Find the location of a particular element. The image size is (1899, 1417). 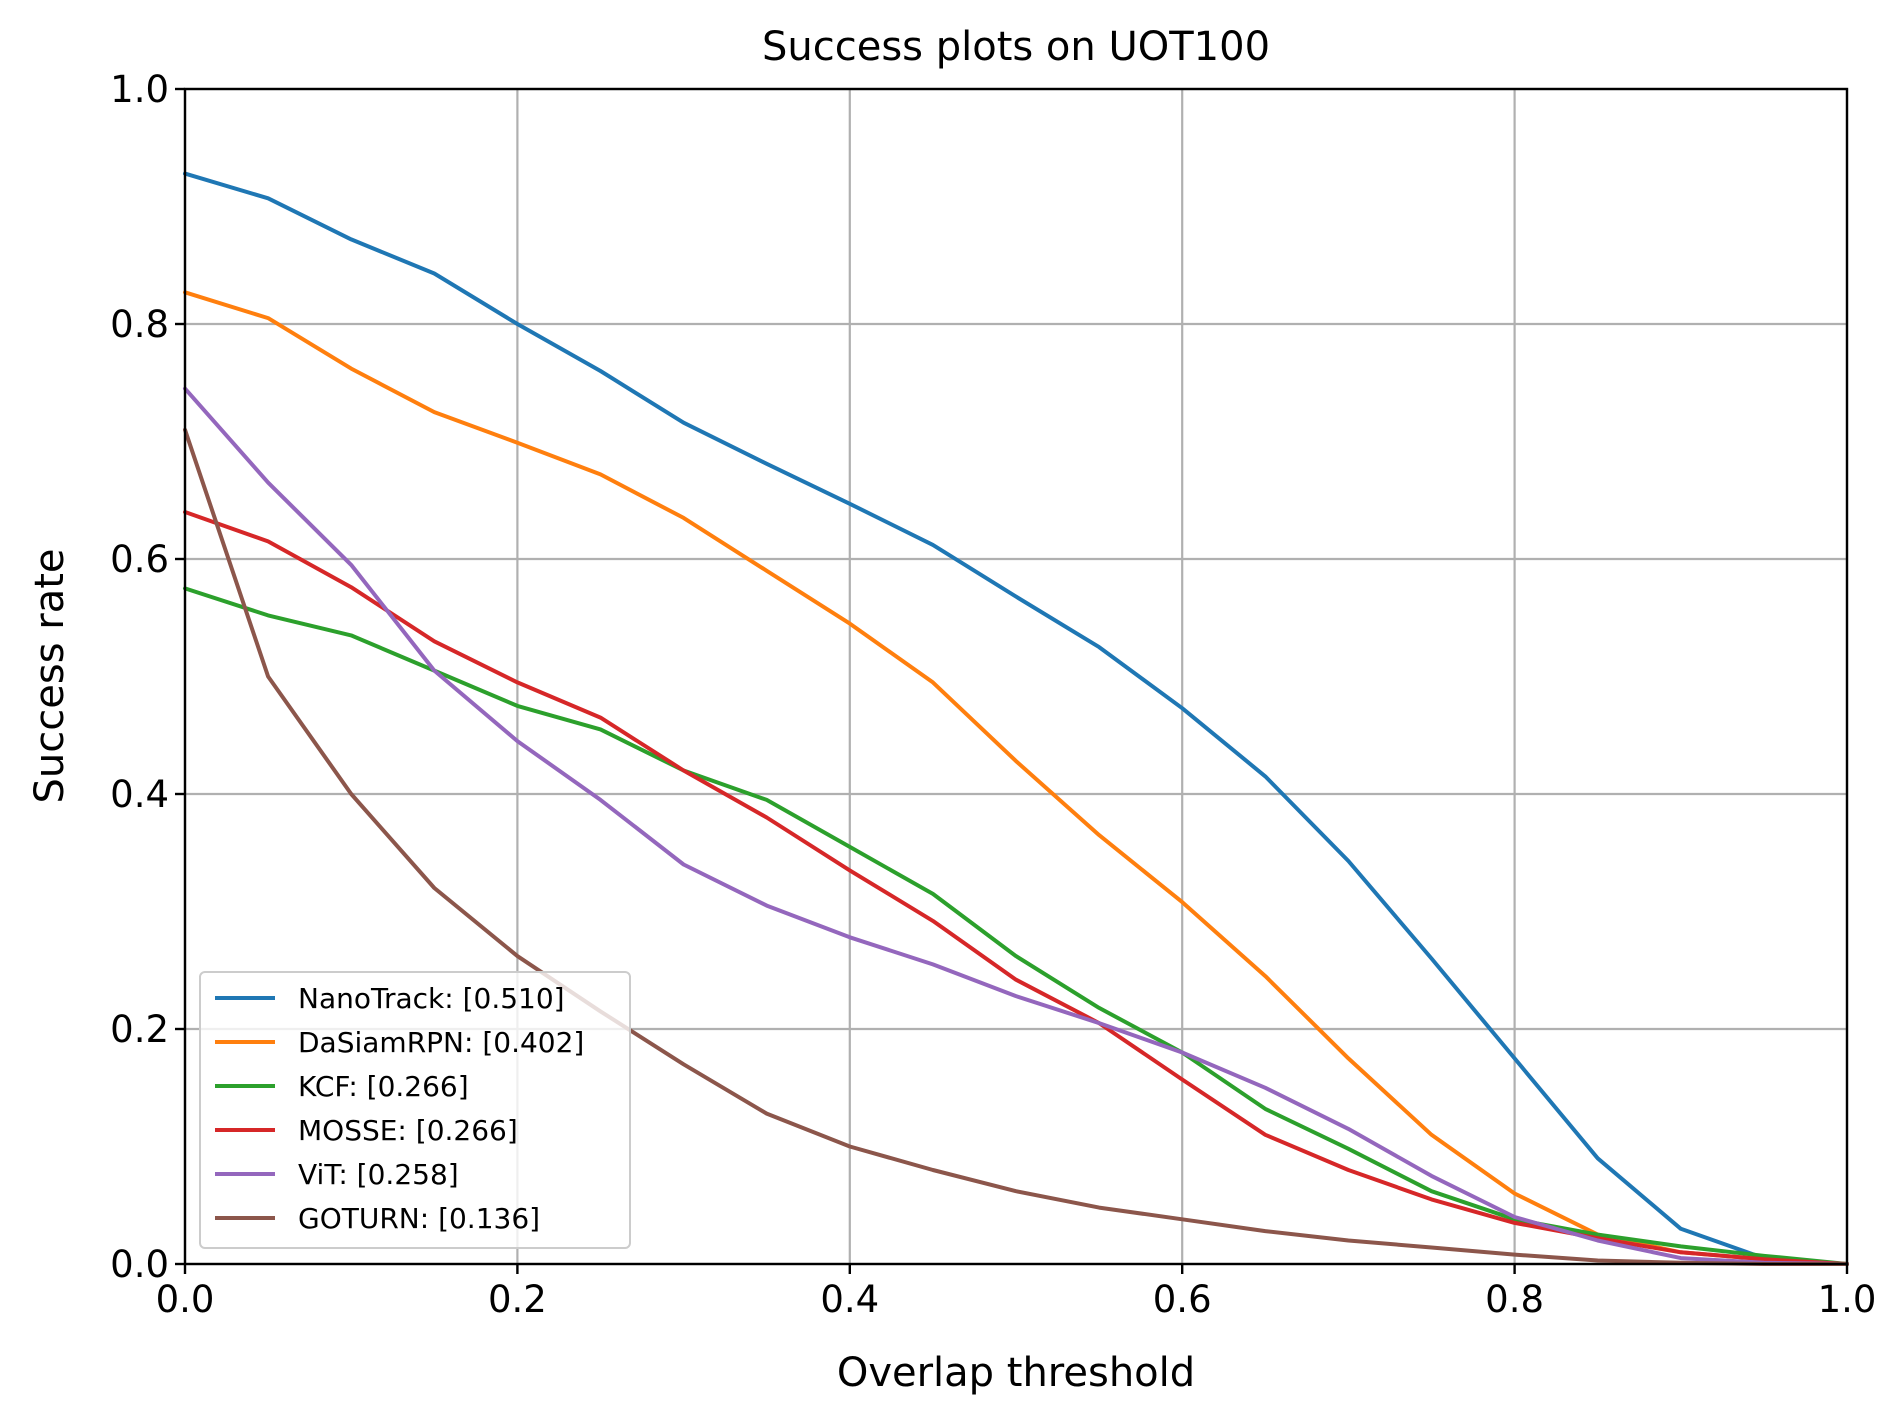

legend-label: GOTURN: [0.136] is located at coordinates (419, 1218).